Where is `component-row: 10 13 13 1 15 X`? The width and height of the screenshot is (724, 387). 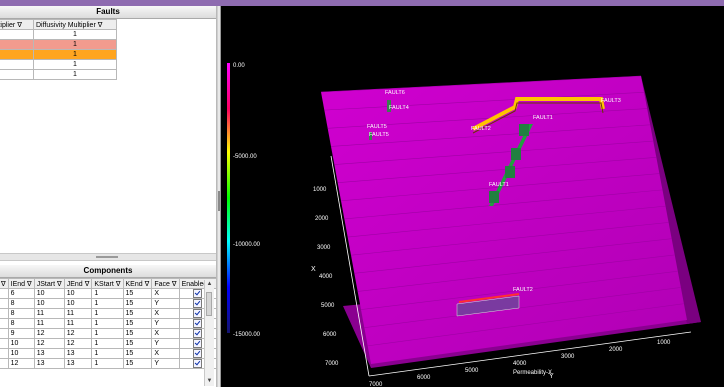 component-row: 10 13 13 1 15 X is located at coordinates (108, 353).